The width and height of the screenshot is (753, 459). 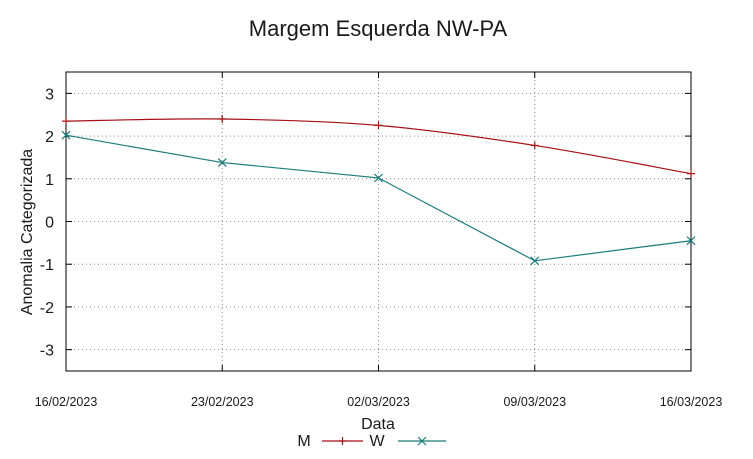 I want to click on x-tick-label: 02/03/2023, so click(x=378, y=402).